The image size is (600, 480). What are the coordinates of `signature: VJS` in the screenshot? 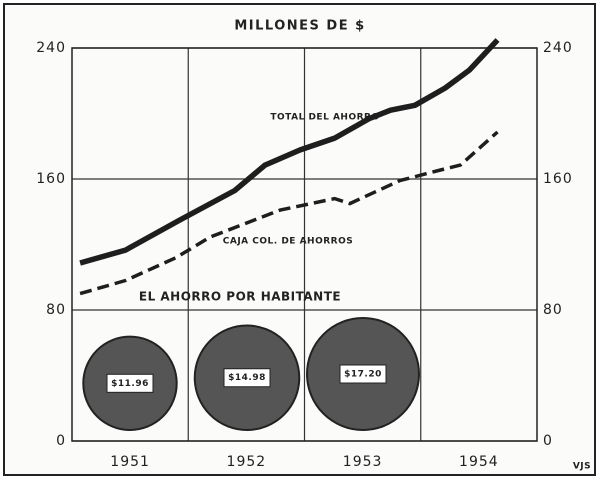 It's located at (582, 467).